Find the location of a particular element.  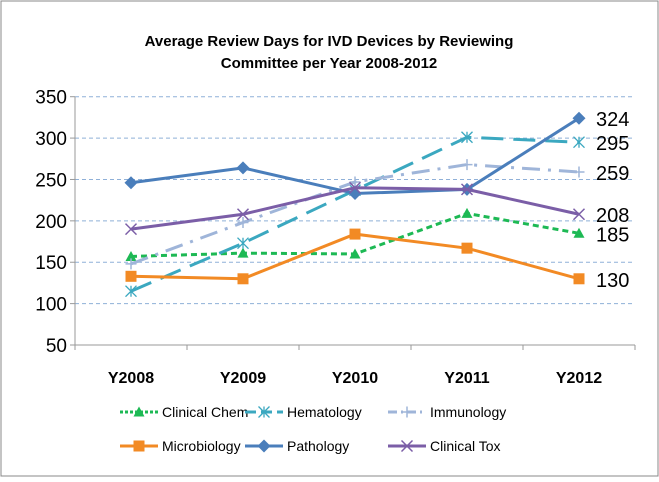

y-tick-label: 300 is located at coordinates (51, 139).